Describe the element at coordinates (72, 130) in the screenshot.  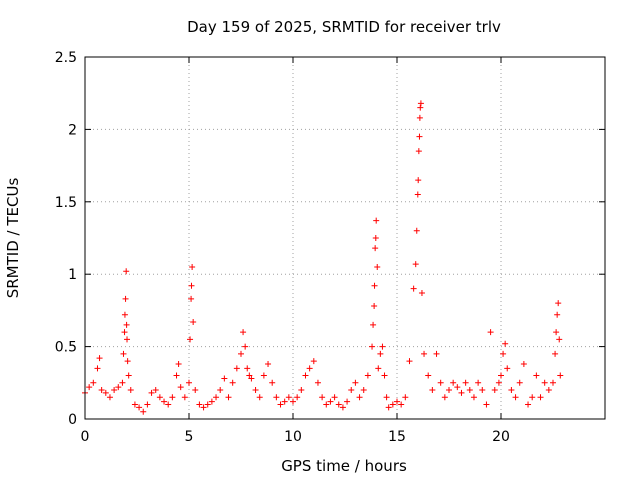
I see `y-tick-label: 2` at that location.